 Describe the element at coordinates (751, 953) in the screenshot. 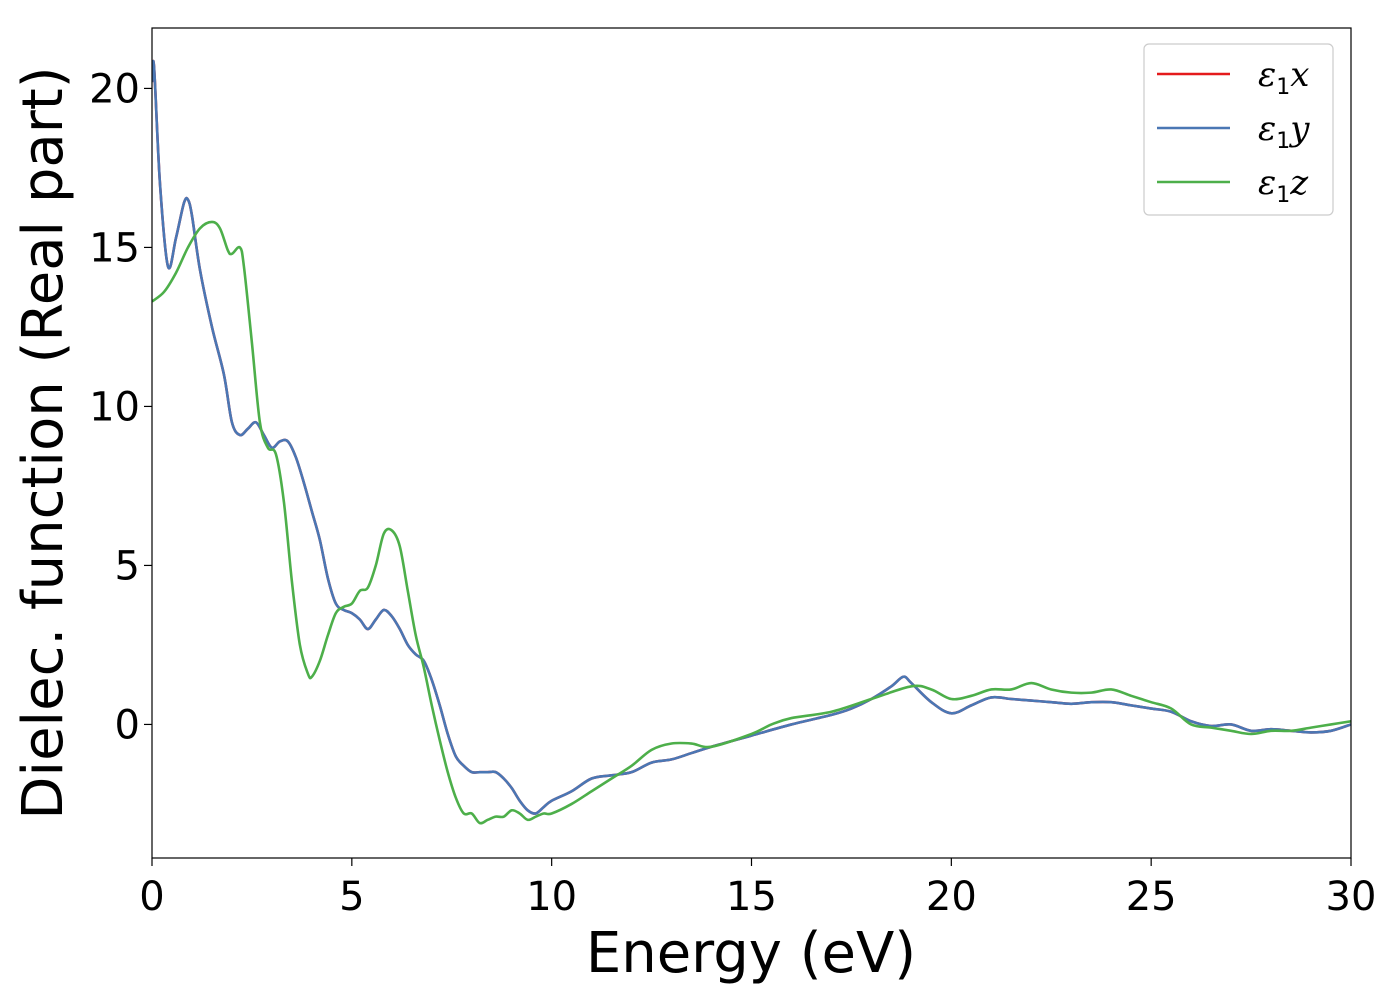

I see `x-axis-label: Energy (eV)` at that location.